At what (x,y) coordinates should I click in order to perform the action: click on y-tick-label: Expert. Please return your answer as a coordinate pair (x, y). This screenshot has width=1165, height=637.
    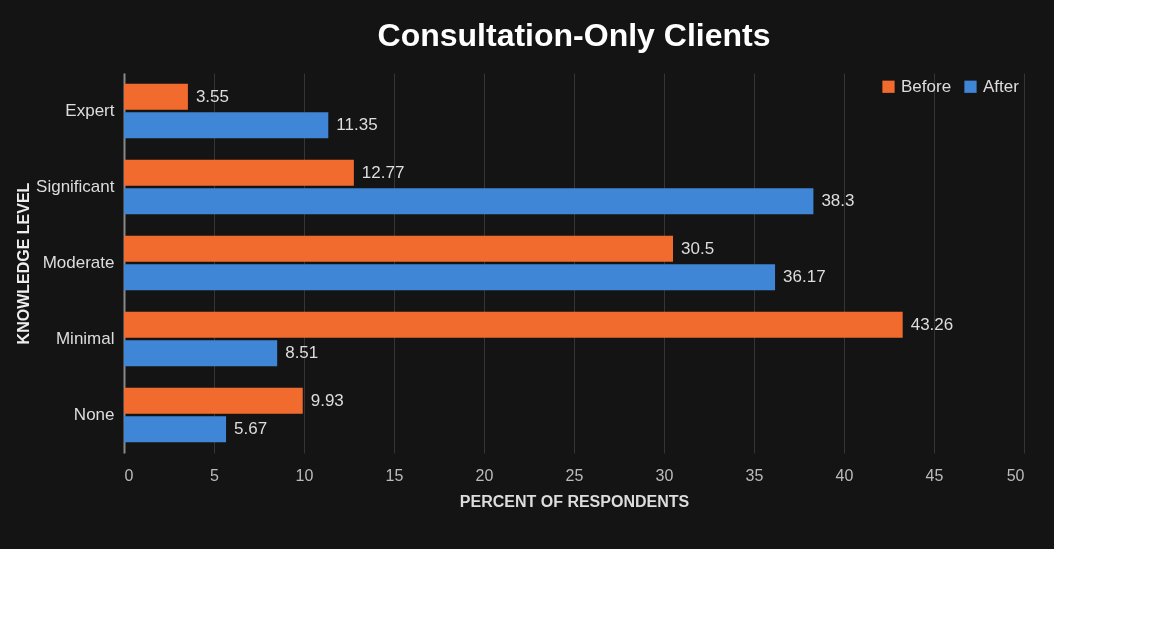
    Looking at the image, I should click on (90, 110).